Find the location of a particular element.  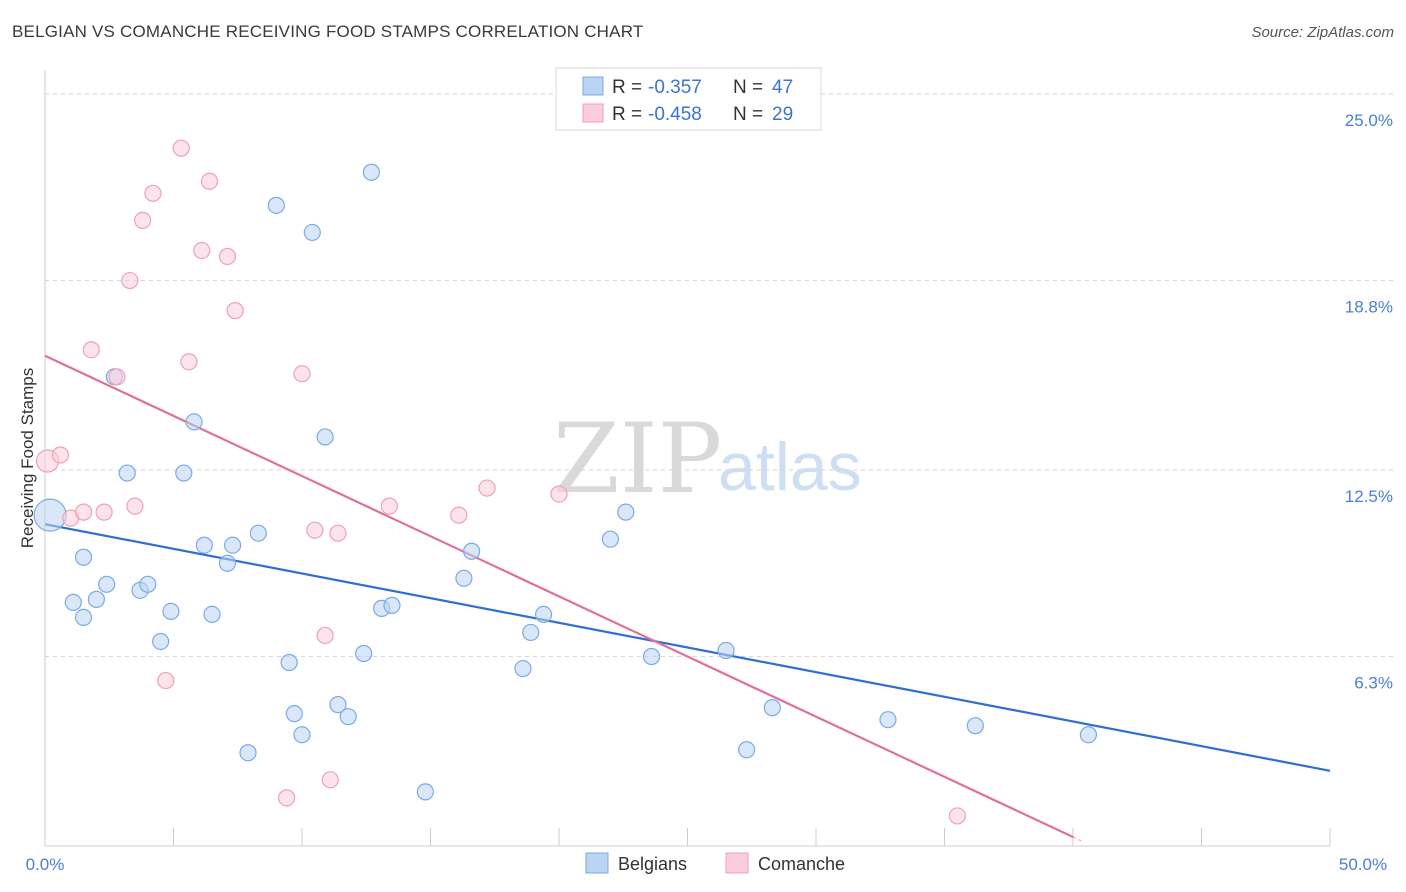

y-axis-label: Receiving Food Stamps is located at coordinates (27, 458).